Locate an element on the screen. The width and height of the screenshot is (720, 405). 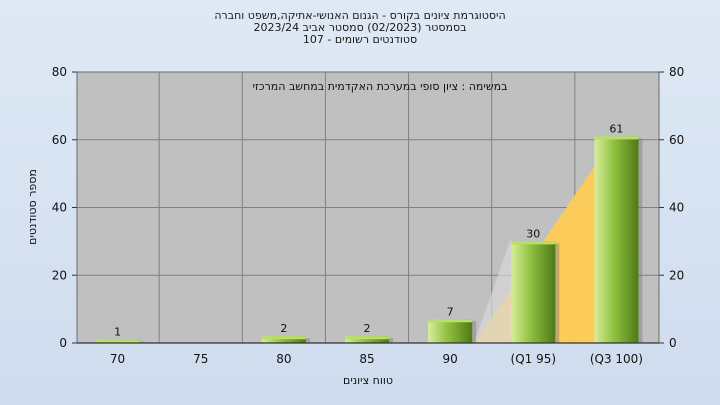
y-tick-label-left: 20 is located at coordinates (59, 275).